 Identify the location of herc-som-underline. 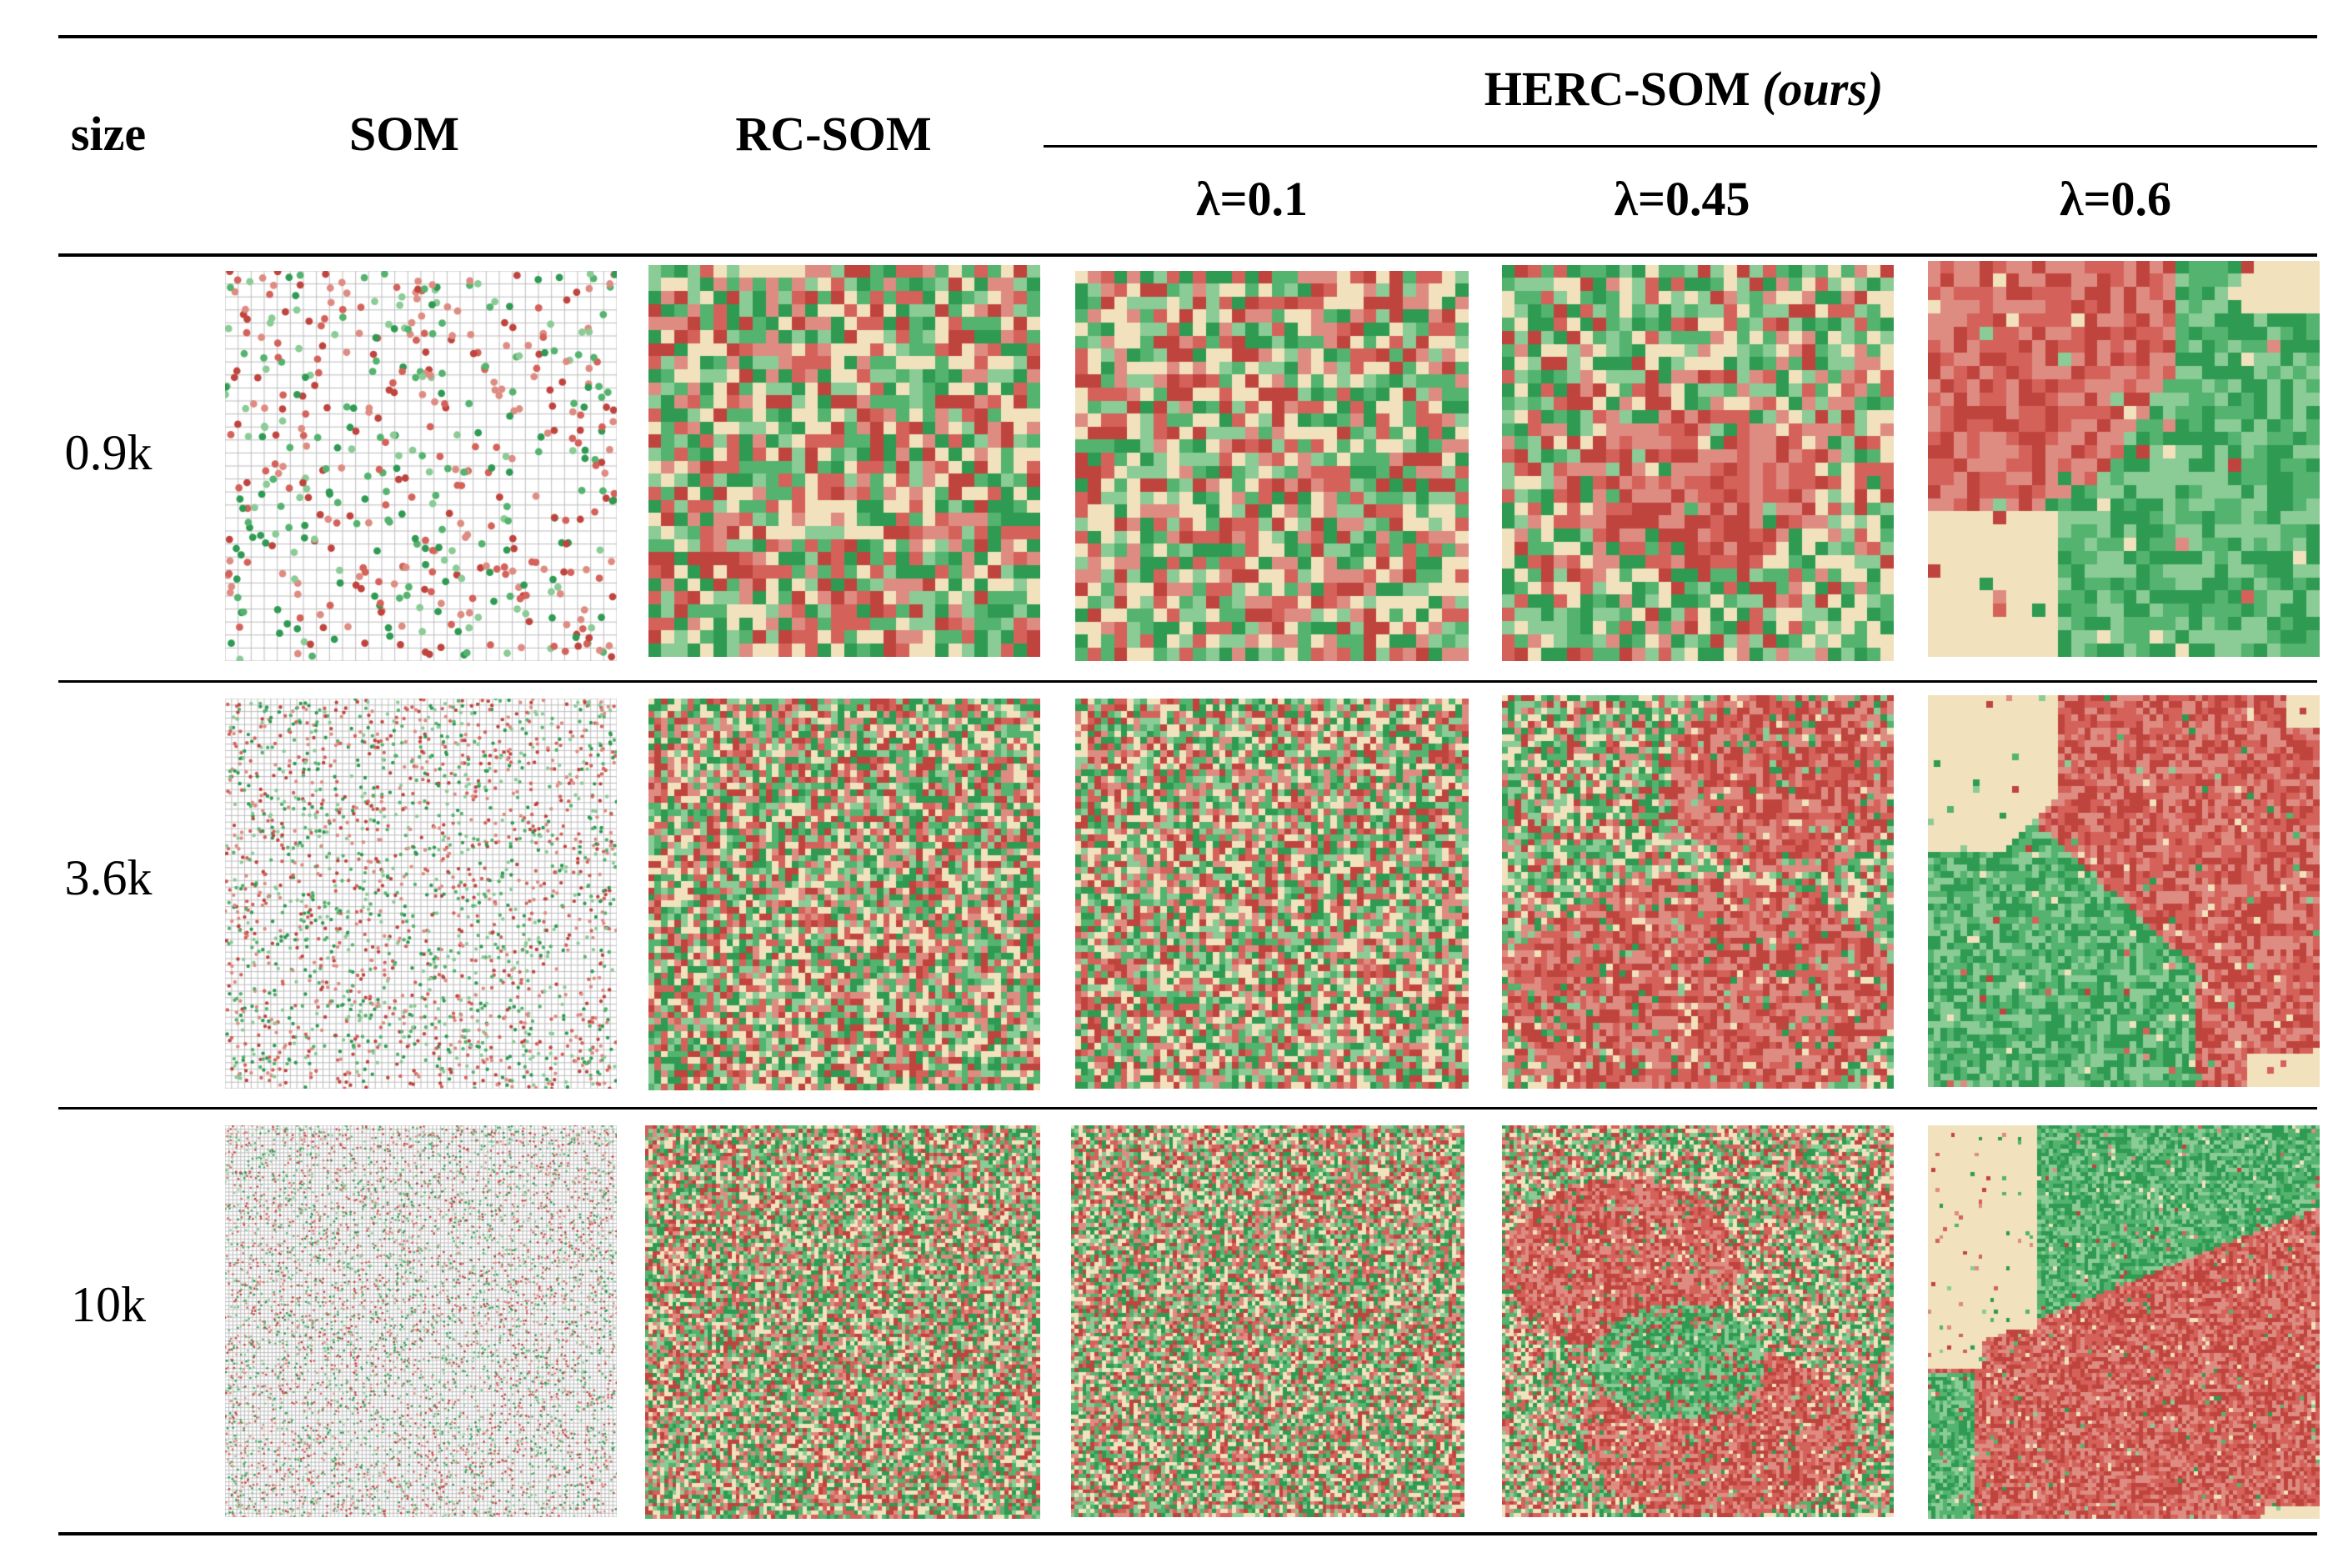
(1680, 146).